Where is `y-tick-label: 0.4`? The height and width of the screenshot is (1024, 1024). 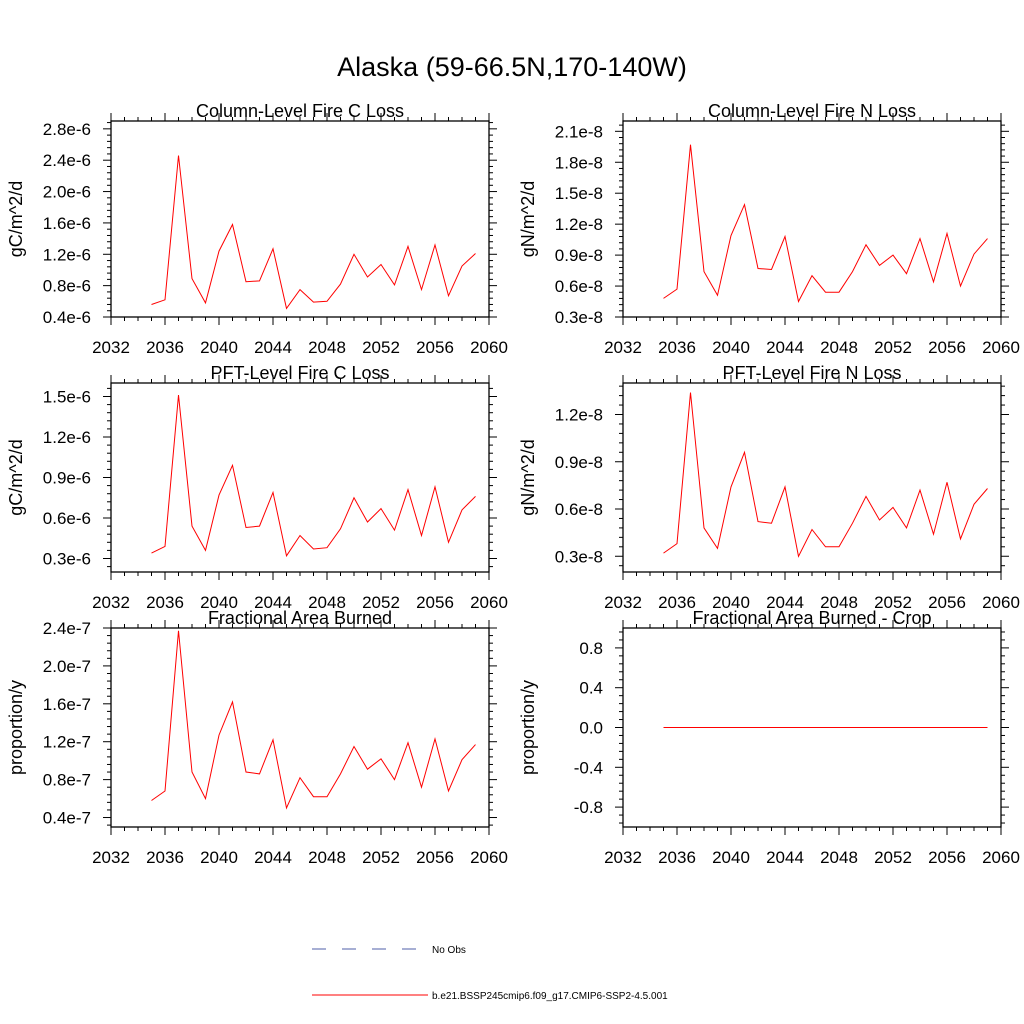 y-tick-label: 0.4 is located at coordinates (591, 688).